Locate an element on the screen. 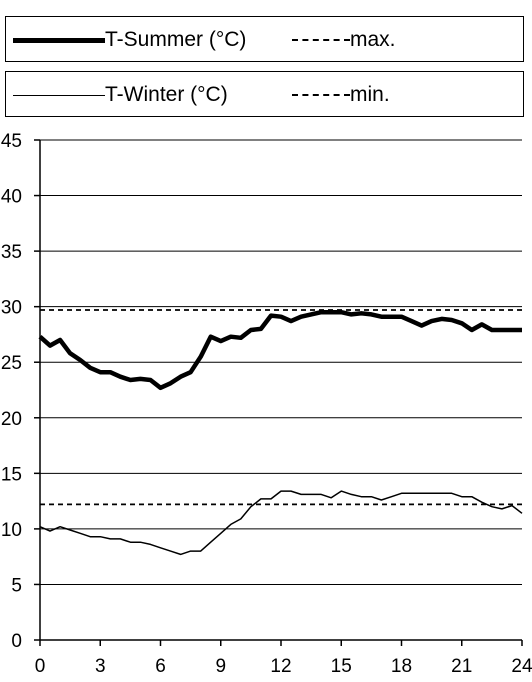  x-tick-label-12: 12 is located at coordinates (280, 666).